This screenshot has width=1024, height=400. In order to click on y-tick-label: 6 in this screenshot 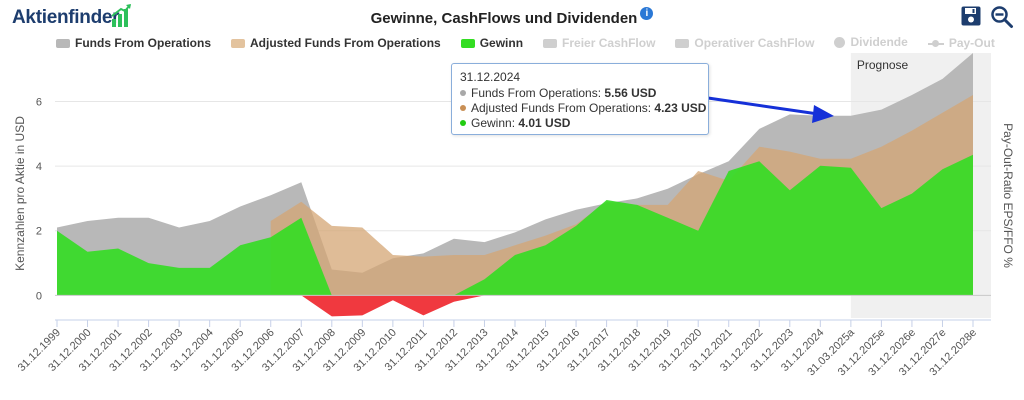, I will do `click(39, 102)`.